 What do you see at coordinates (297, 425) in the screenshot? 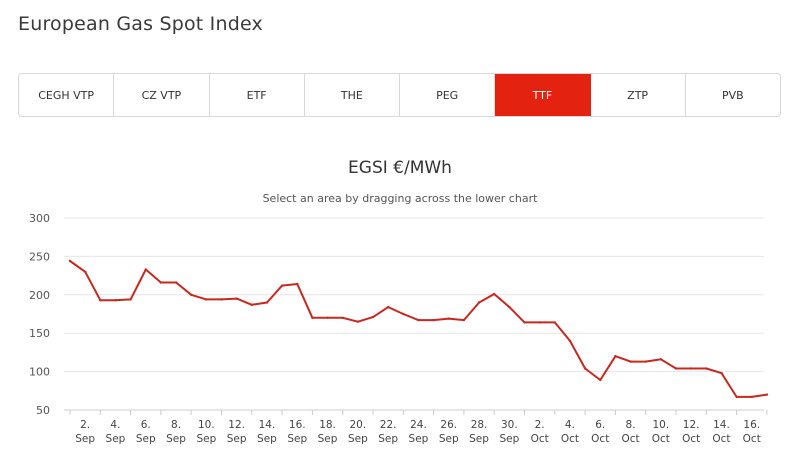
I see `x-tick-label: 16.` at bounding box center [297, 425].